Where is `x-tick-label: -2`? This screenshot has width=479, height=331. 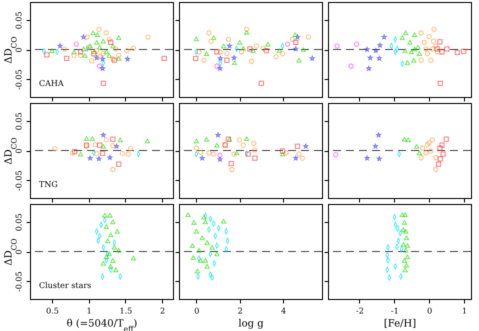
x-tick-label: -2 is located at coordinates (360, 311).